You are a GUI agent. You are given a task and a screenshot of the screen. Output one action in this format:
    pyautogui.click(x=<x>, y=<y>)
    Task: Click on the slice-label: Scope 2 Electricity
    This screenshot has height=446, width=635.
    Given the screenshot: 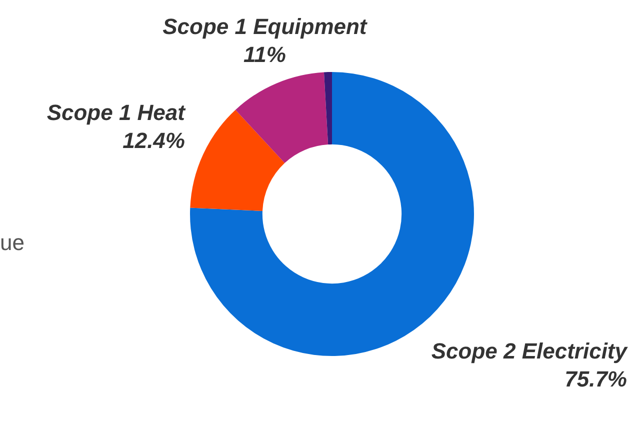 What is the action you would take?
    pyautogui.click(x=530, y=351)
    